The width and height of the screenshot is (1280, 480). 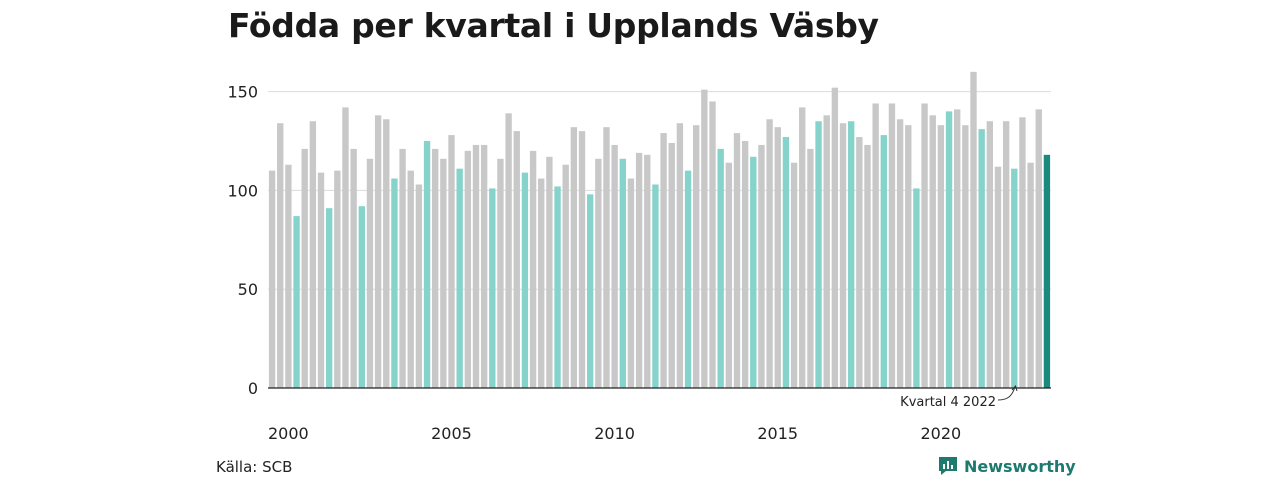 What do you see at coordinates (288, 433) in the screenshot?
I see `x-tick-label: 2000` at bounding box center [288, 433].